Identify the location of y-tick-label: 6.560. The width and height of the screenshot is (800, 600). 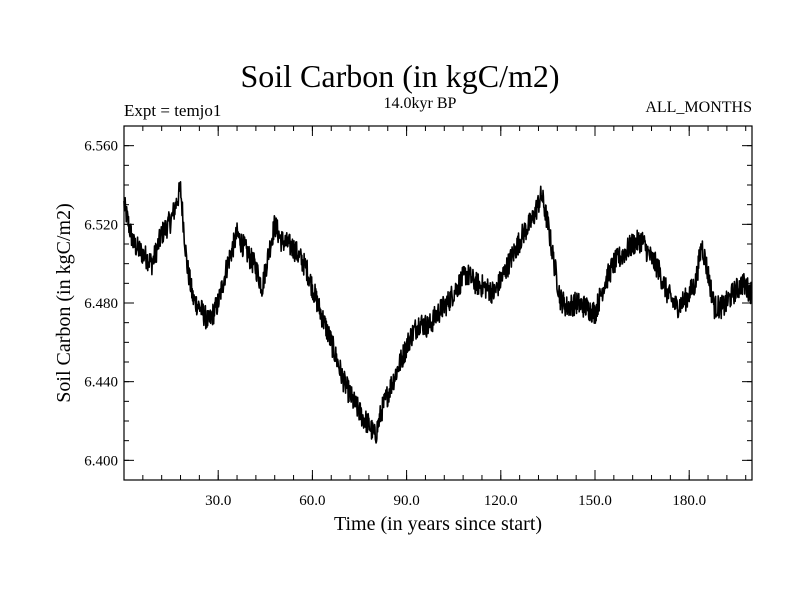
(101, 147).